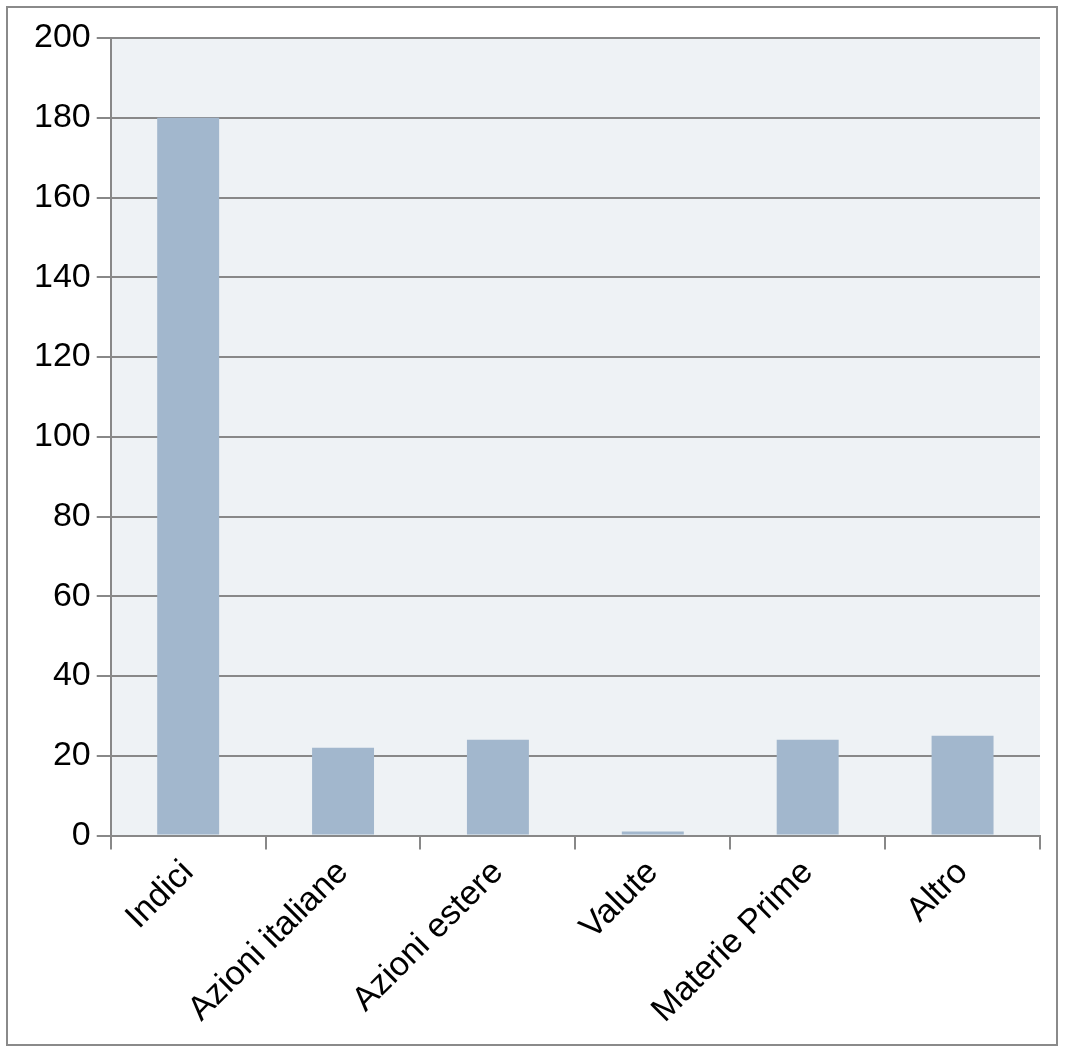 The height and width of the screenshot is (1050, 1067). What do you see at coordinates (62, 194) in the screenshot?
I see `y-tick-label: 160` at bounding box center [62, 194].